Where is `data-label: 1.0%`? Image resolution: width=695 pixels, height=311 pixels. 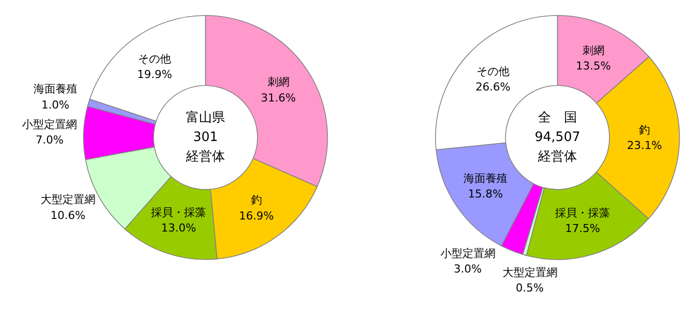
data-label: 1.0% is located at coordinates (55, 105).